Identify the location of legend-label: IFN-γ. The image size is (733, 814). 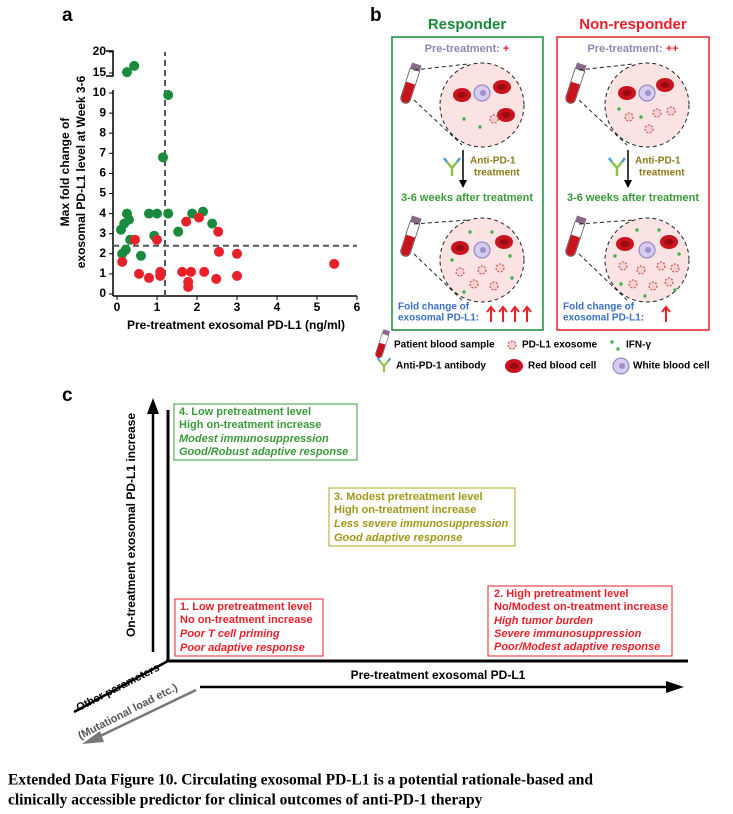
(638, 345).